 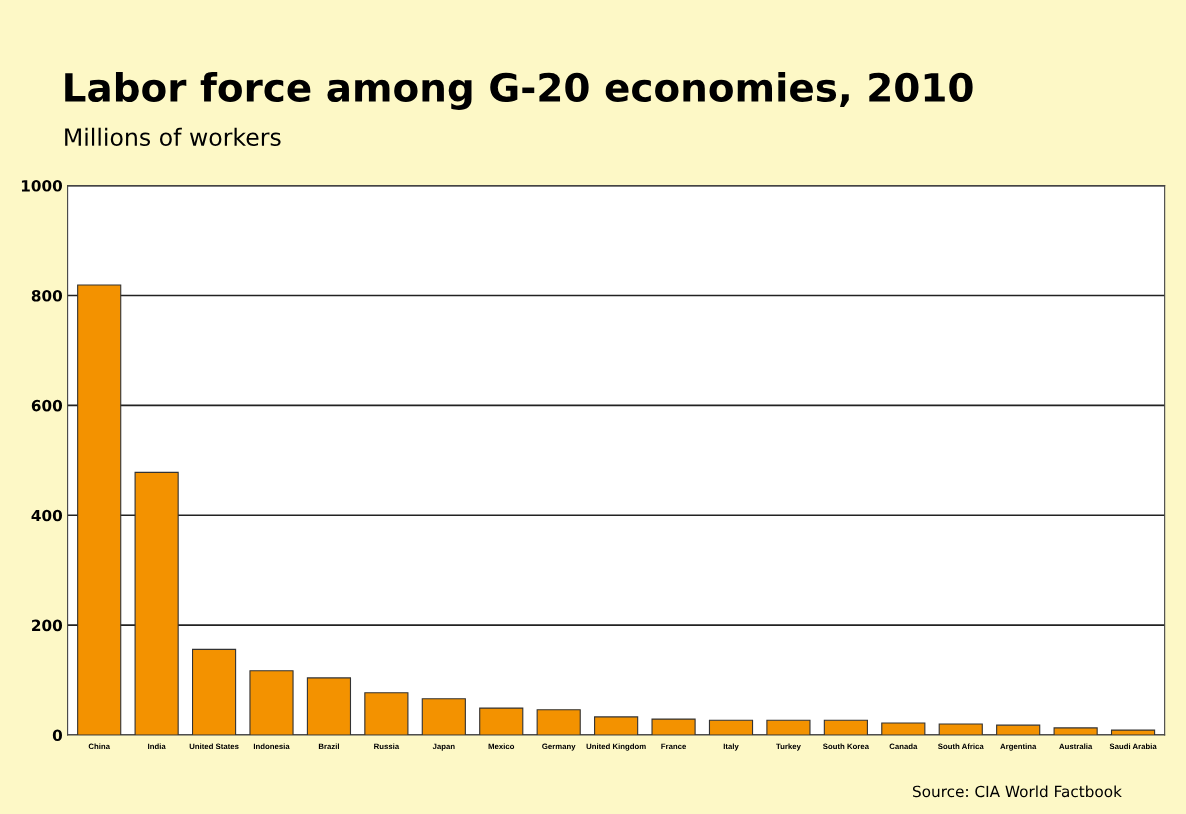 I want to click on chart-subtitle: Millions of workers, so click(x=173, y=137).